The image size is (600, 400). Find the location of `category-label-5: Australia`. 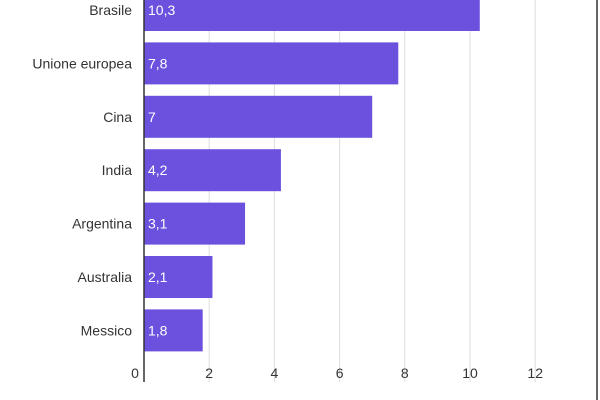

category-label-5: Australia is located at coordinates (105, 277).